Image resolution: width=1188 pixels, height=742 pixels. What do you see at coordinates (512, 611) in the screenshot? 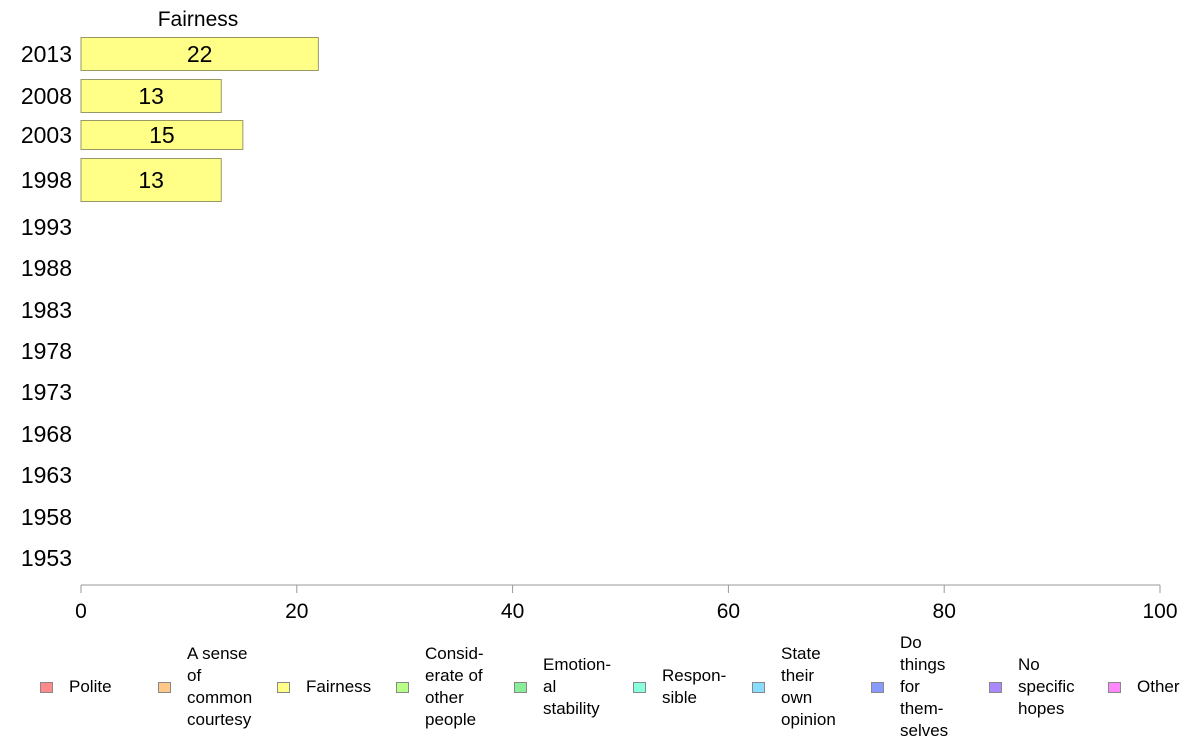
I see `x-tick-label: 40` at bounding box center [512, 611].